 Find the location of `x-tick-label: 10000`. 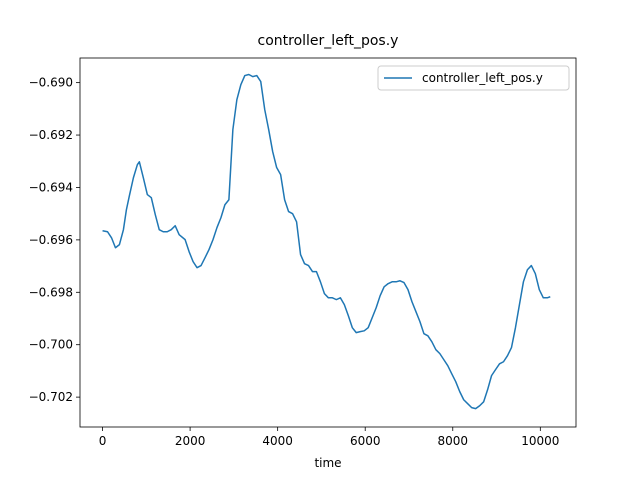

x-tick-label: 10000 is located at coordinates (540, 441).